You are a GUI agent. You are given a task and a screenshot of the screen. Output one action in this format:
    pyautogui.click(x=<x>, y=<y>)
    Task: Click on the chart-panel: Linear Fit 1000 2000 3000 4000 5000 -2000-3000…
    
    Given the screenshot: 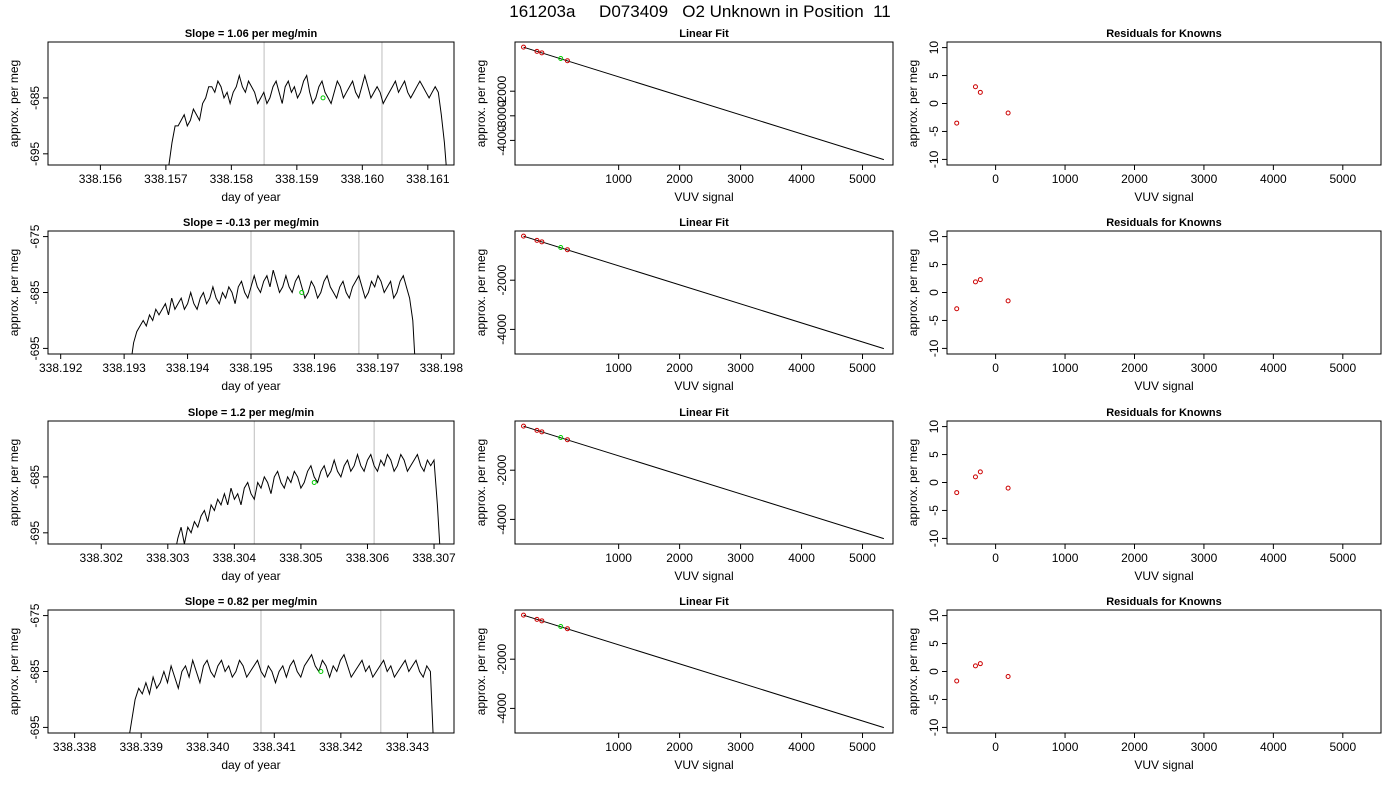 What is the action you would take?
    pyautogui.click(x=684, y=116)
    